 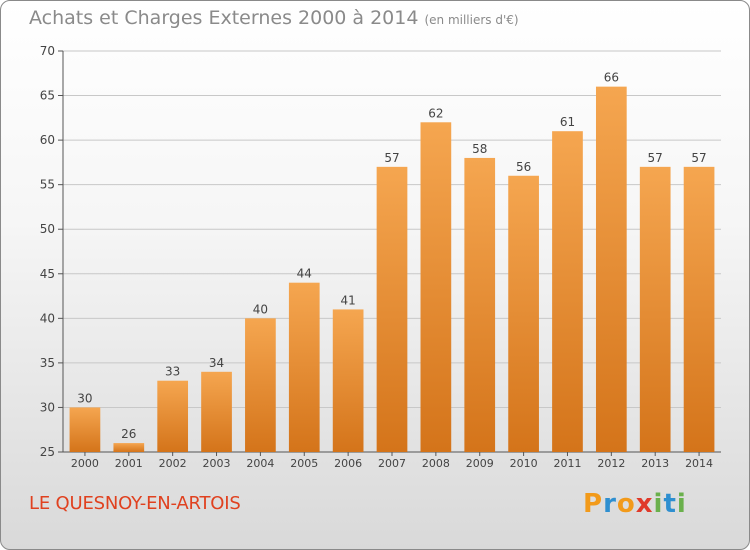 What do you see at coordinates (347, 300) in the screenshot?
I see `data-label: 41` at bounding box center [347, 300].